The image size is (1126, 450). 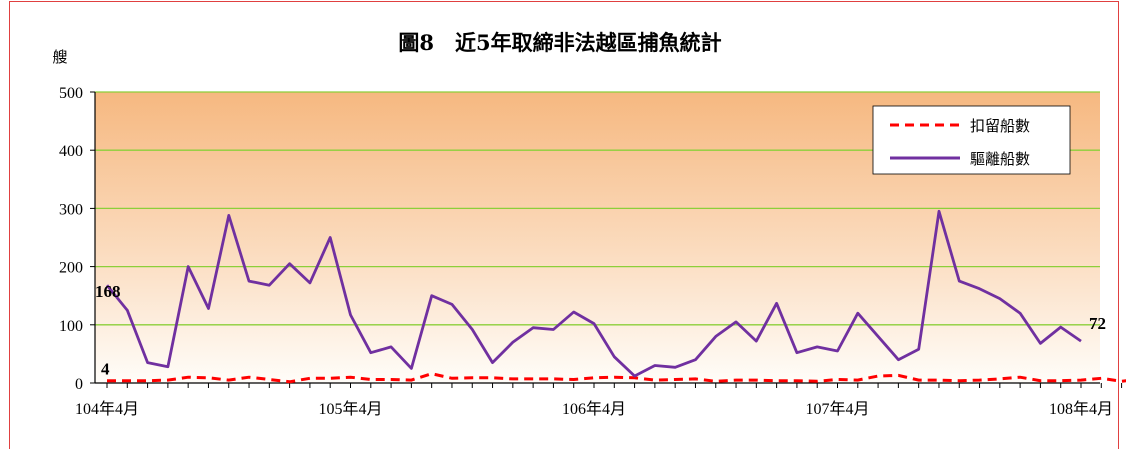 I want to click on chart-title: 圖8 近5年取締非法越區捕魚統計, so click(x=559, y=42).